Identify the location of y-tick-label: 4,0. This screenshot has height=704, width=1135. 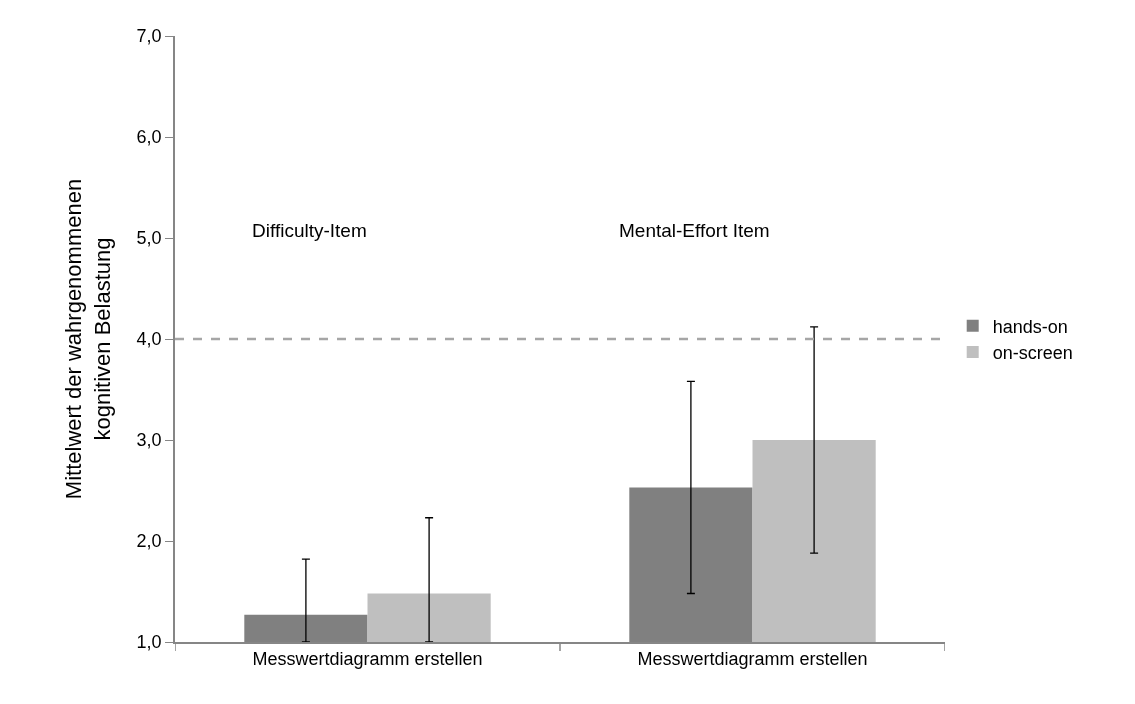
(149, 339).